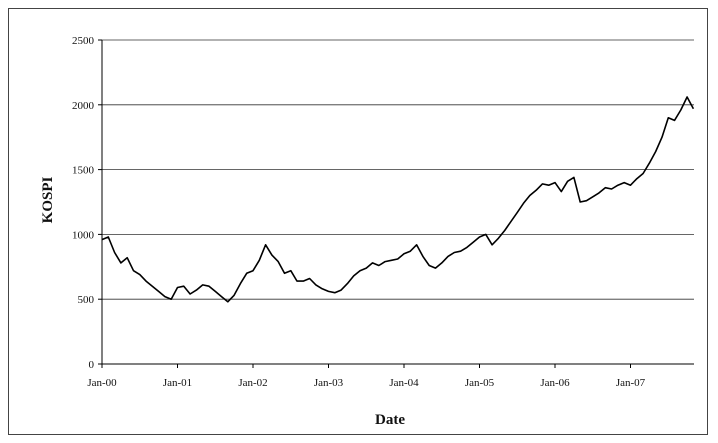 The height and width of the screenshot is (443, 718). Describe the element at coordinates (177, 383) in the screenshot. I see `x-tick-label: Jan-01` at that location.